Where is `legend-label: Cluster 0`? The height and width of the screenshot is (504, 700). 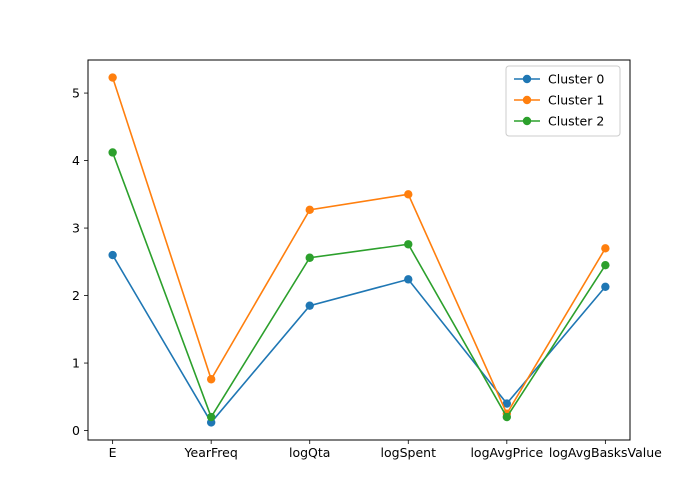 legend-label: Cluster 0 is located at coordinates (576, 79).